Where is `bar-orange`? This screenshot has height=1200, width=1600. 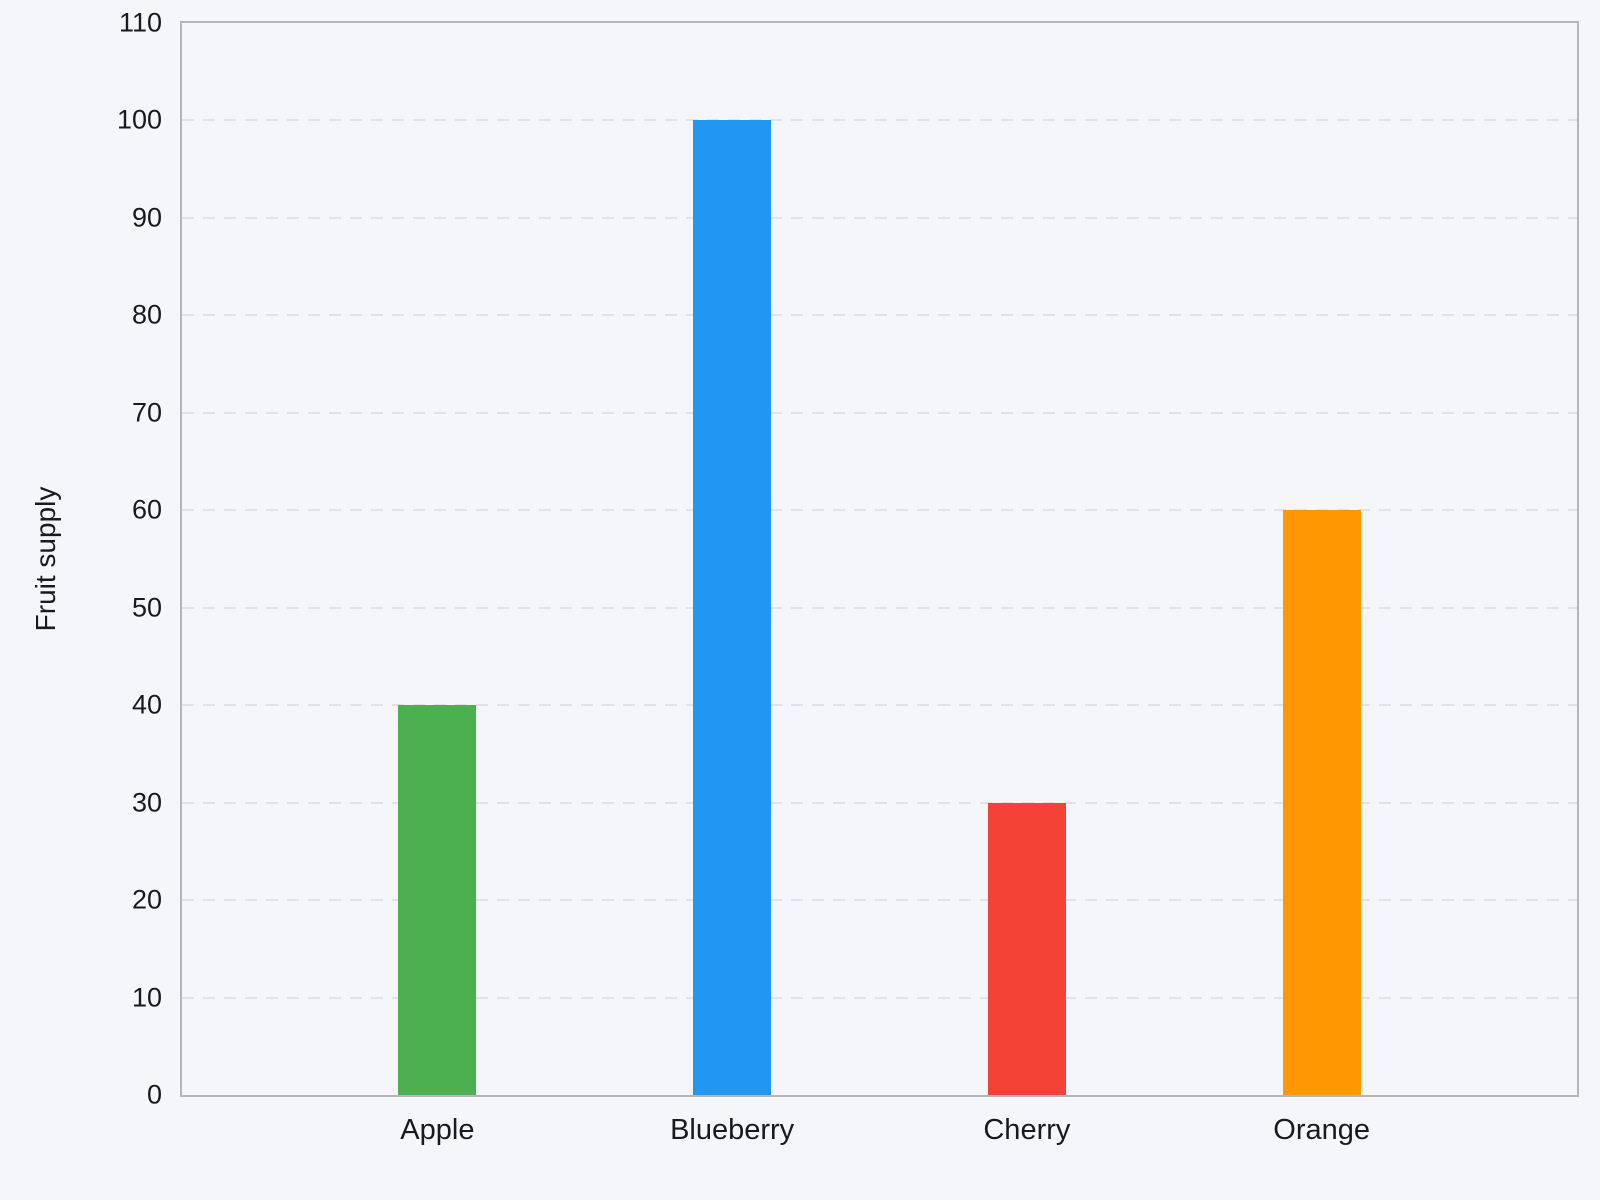 bar-orange is located at coordinates (1321, 802).